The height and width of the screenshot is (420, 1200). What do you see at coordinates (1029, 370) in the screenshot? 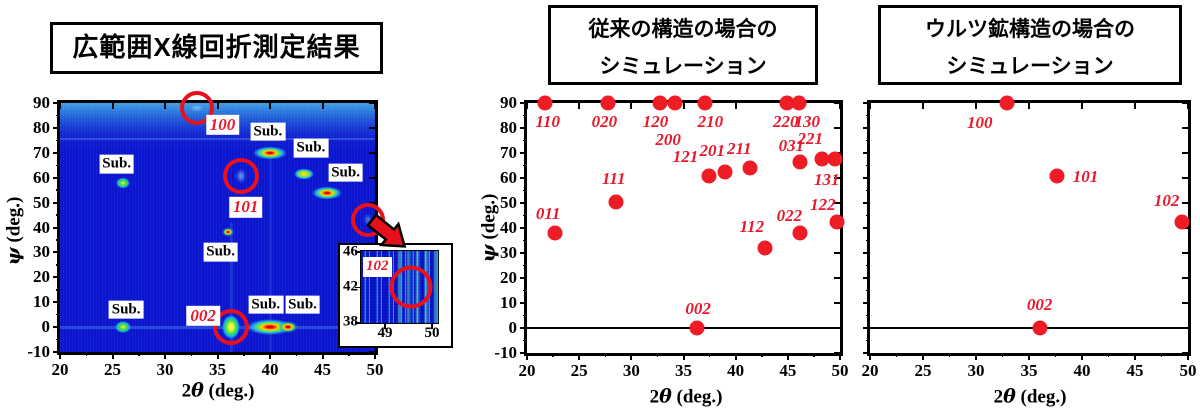
I see `x-tick-label: 35` at bounding box center [1029, 370].